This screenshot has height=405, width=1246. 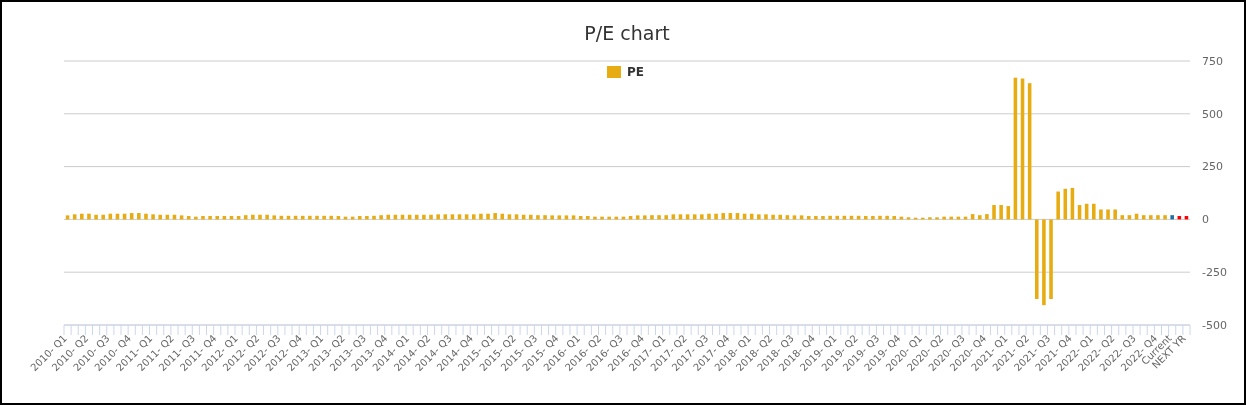 What do you see at coordinates (635, 72) in the screenshot?
I see `legend-label: PE` at bounding box center [635, 72].